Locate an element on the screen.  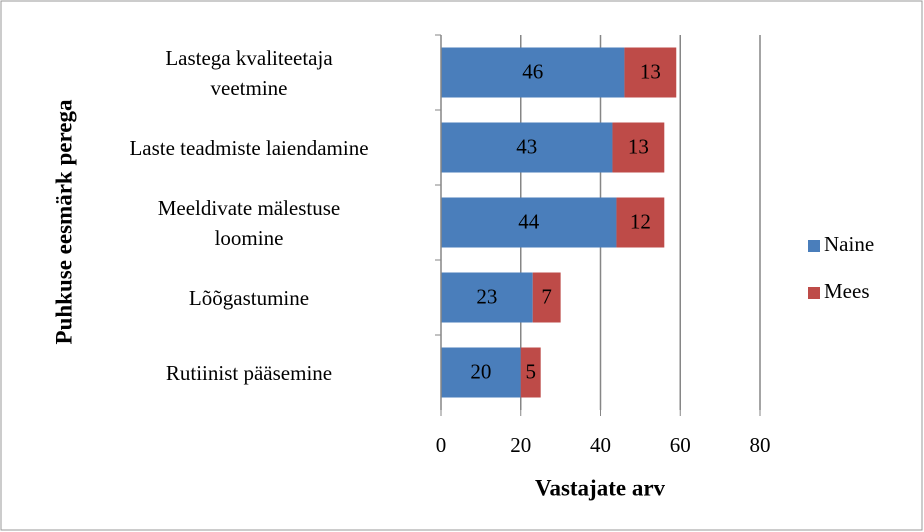
data-label: 5 is located at coordinates (530, 371).